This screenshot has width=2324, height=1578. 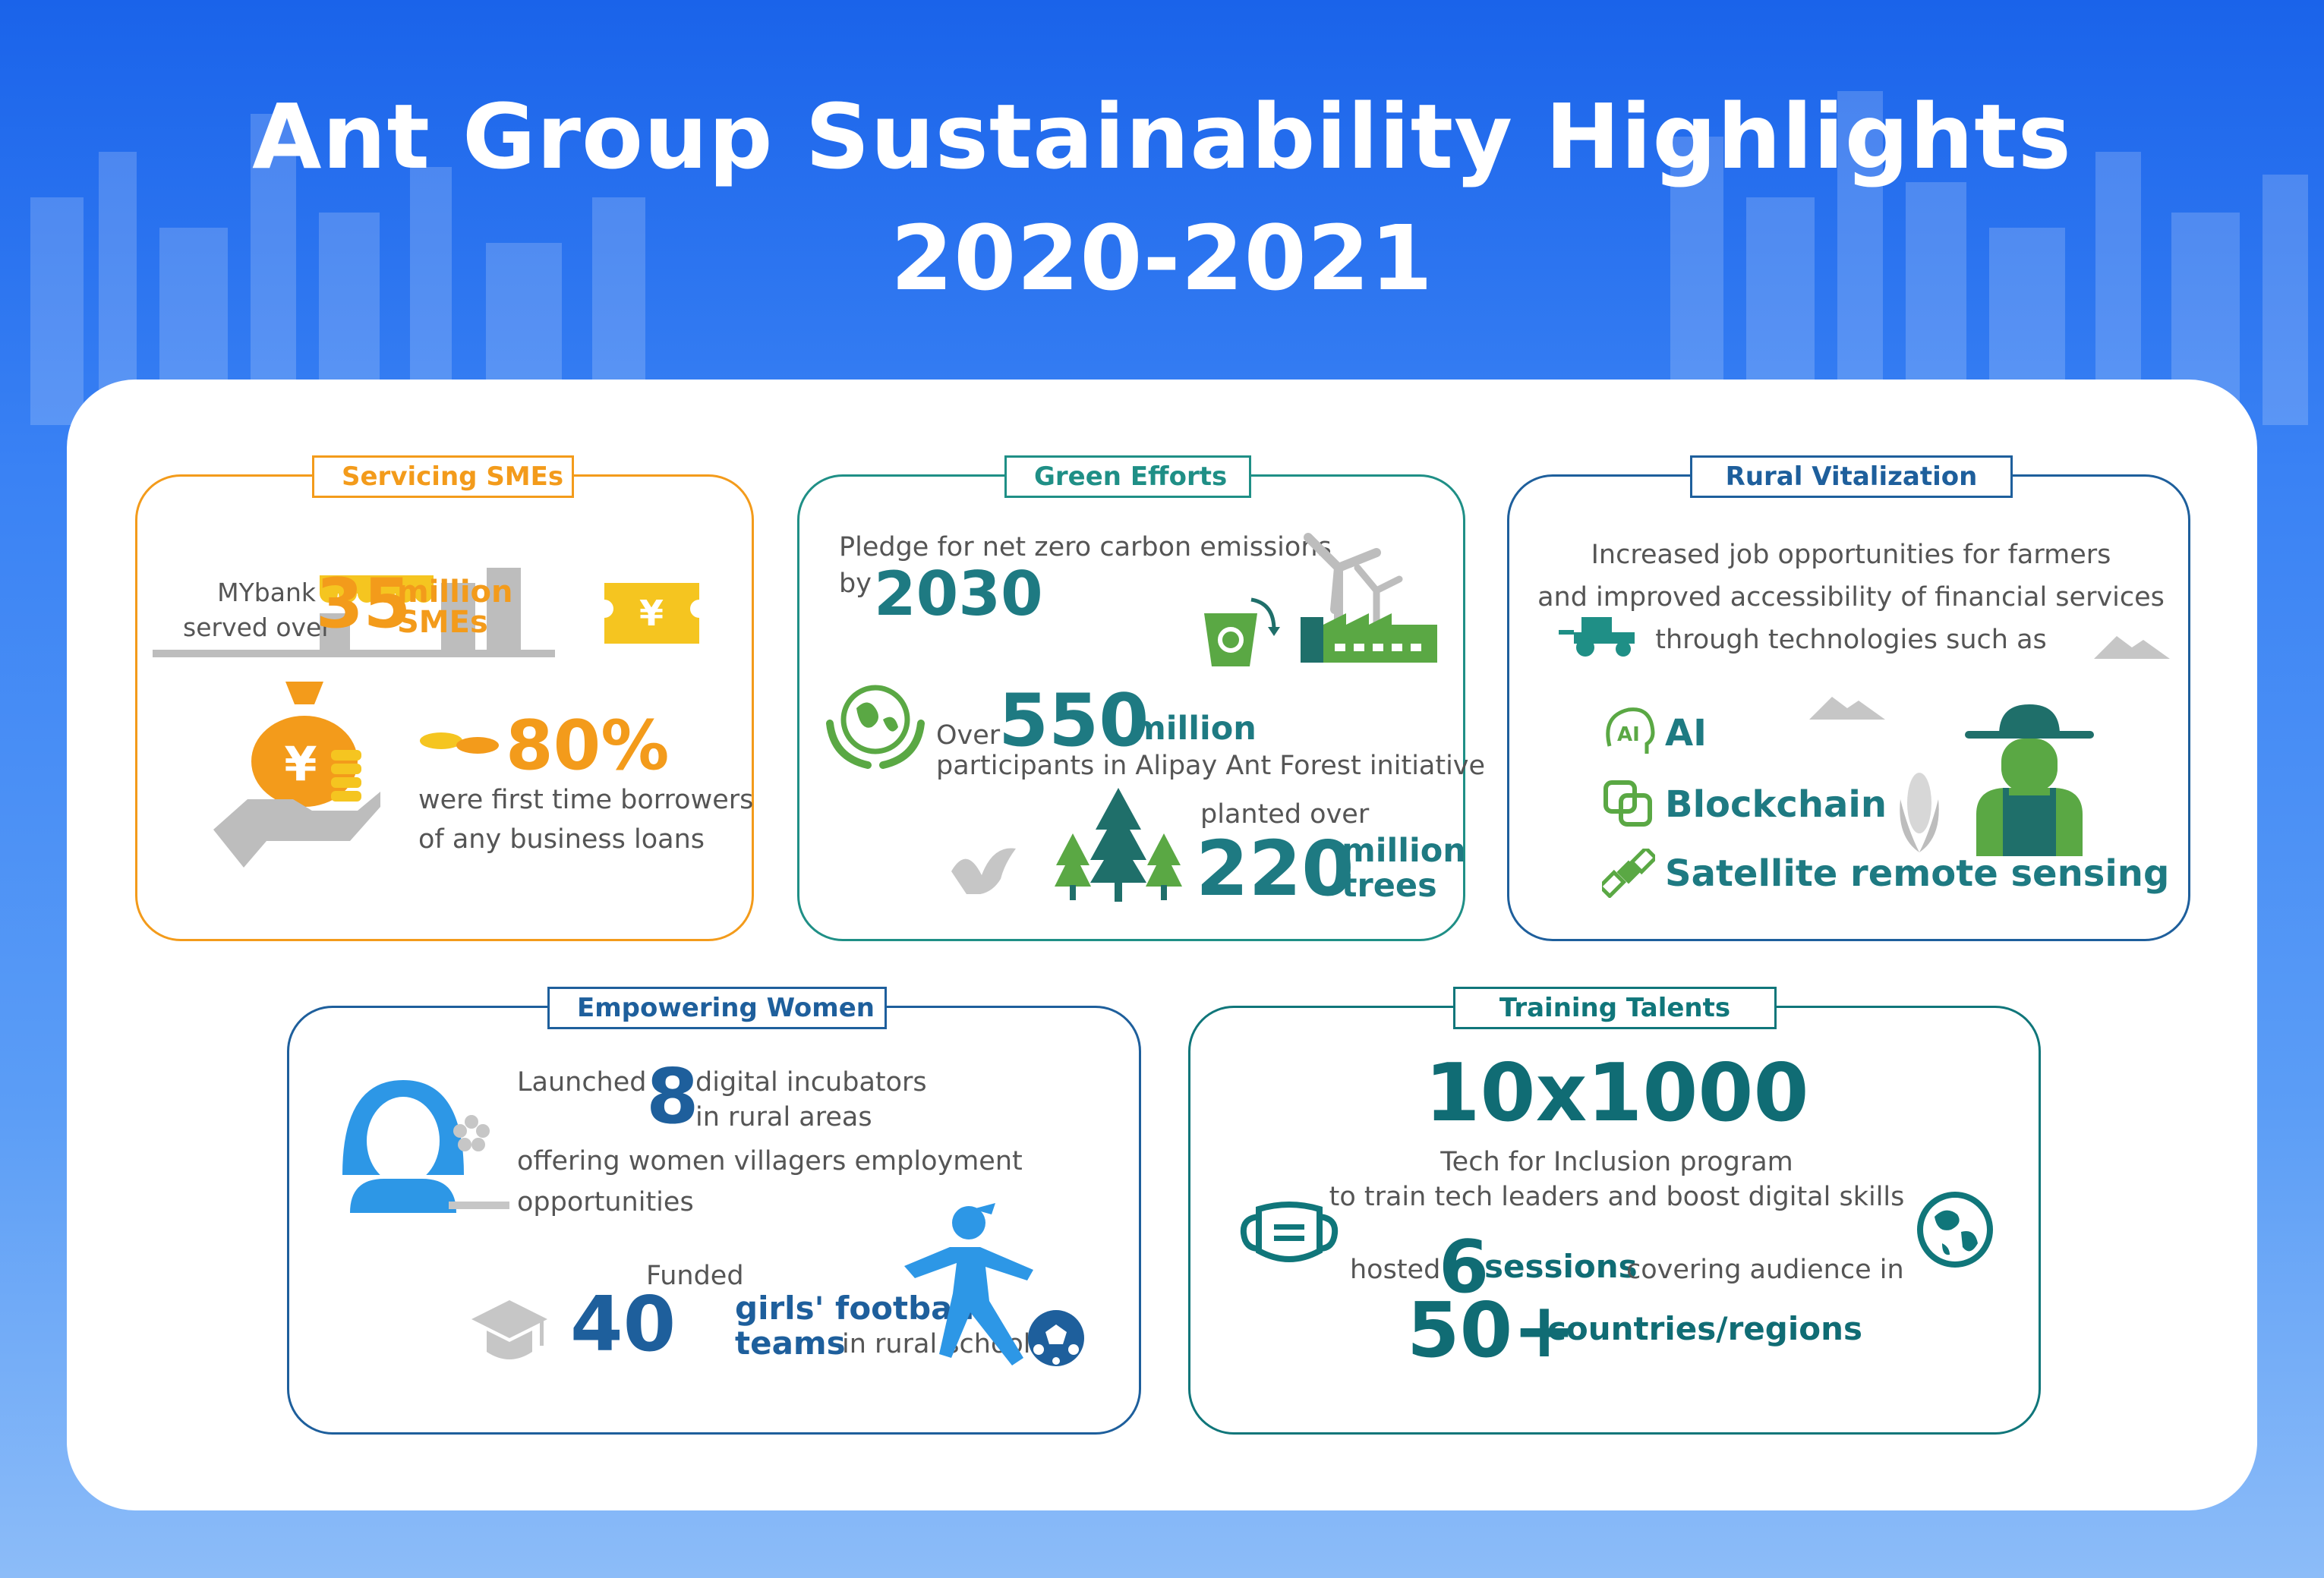 What do you see at coordinates (1851, 640) in the screenshot?
I see `rural-desc-line3: through technologies such as` at bounding box center [1851, 640].